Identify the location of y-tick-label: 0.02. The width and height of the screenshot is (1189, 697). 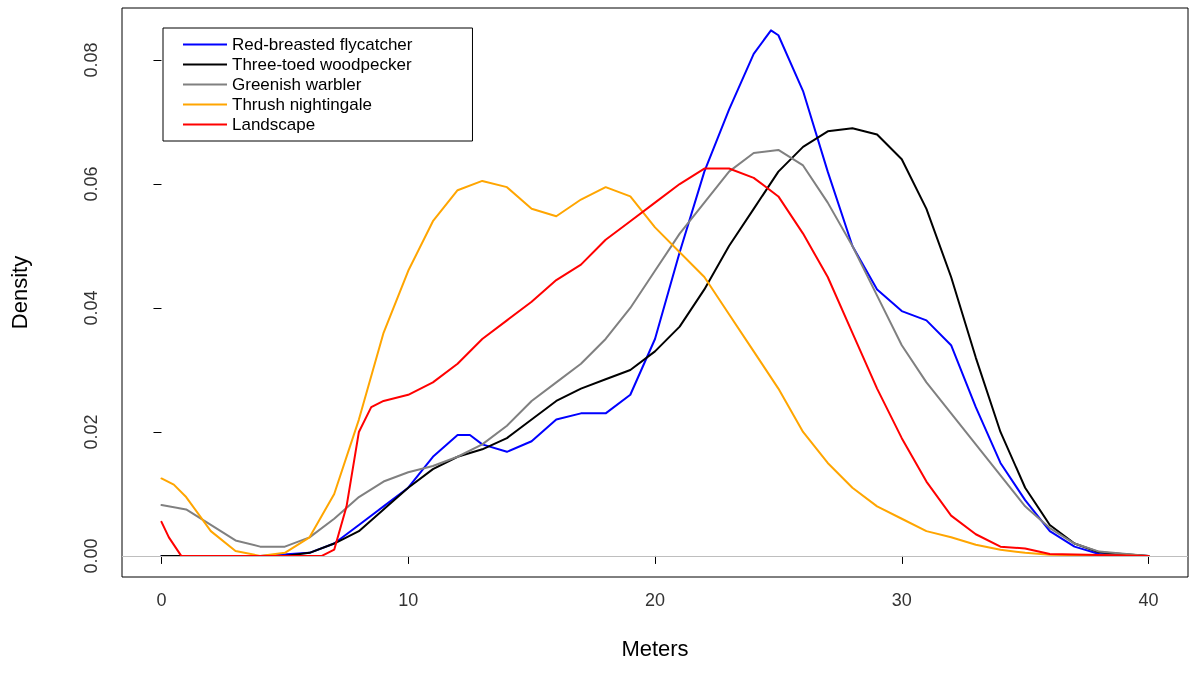
(91, 432).